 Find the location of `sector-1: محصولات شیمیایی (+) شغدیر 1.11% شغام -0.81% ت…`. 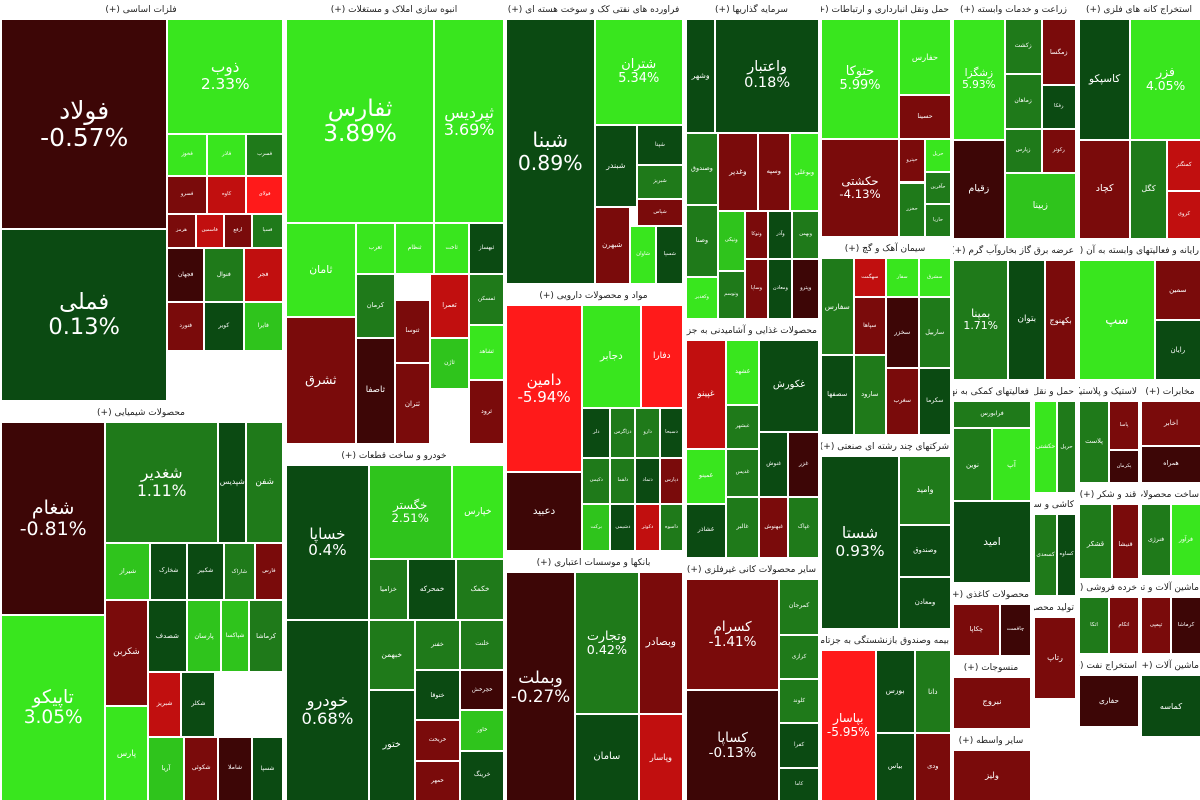

sector-1: محصولات شیمیایی (+) شغدیر 1.11% شغام -0.81% ت… is located at coordinates (141, 601).